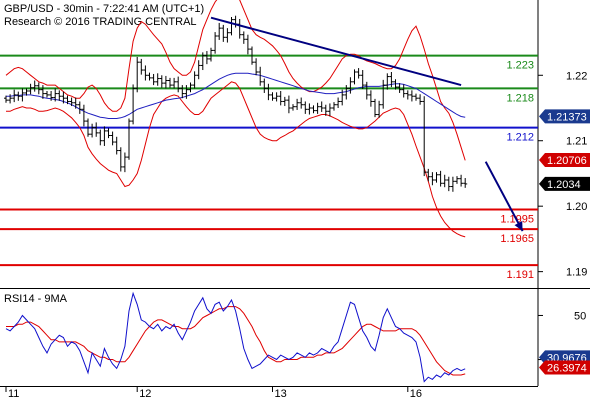 This screenshot has height=400, width=590. What do you see at coordinates (100, 22) in the screenshot?
I see `copyright-text: Research © 2016 TRADING CENTRAL` at bounding box center [100, 22].